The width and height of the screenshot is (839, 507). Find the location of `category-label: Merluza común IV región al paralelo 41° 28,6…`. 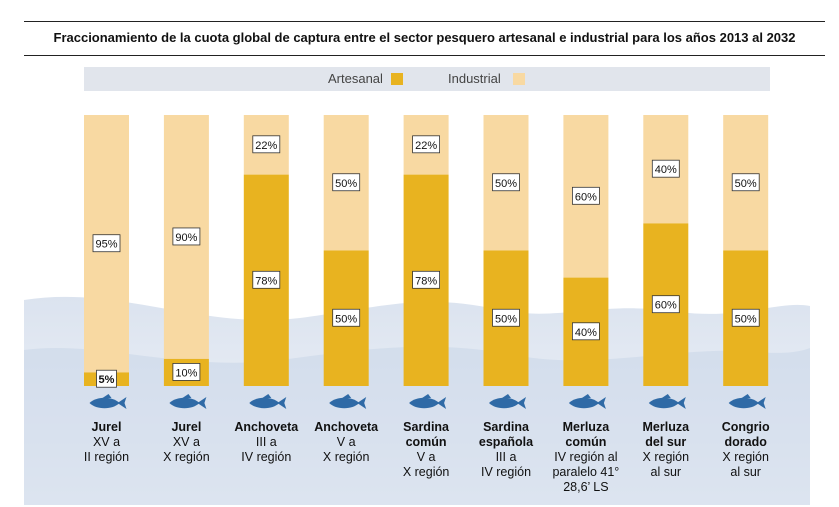

category-label: Merluza común IV región al paralelo 41° 28,6… is located at coordinates (586, 457).